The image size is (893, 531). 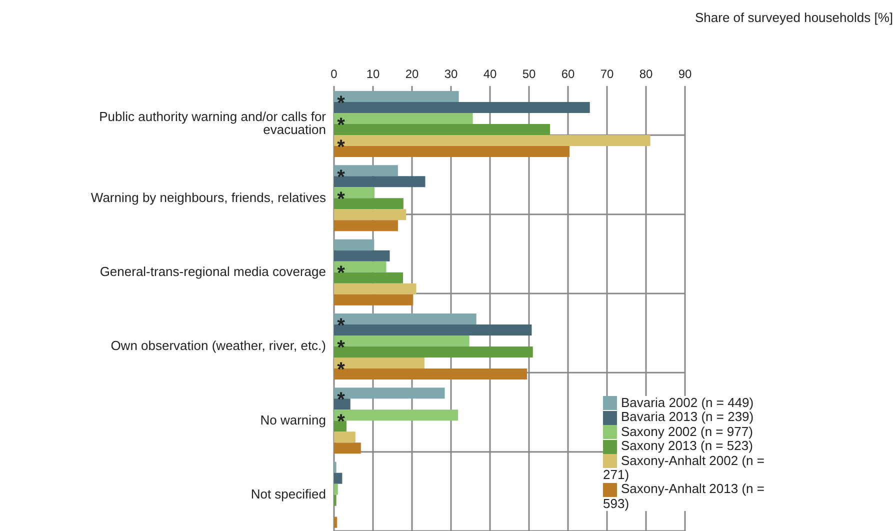 I want to click on y-tick-label: Not specified, so click(x=288, y=494).